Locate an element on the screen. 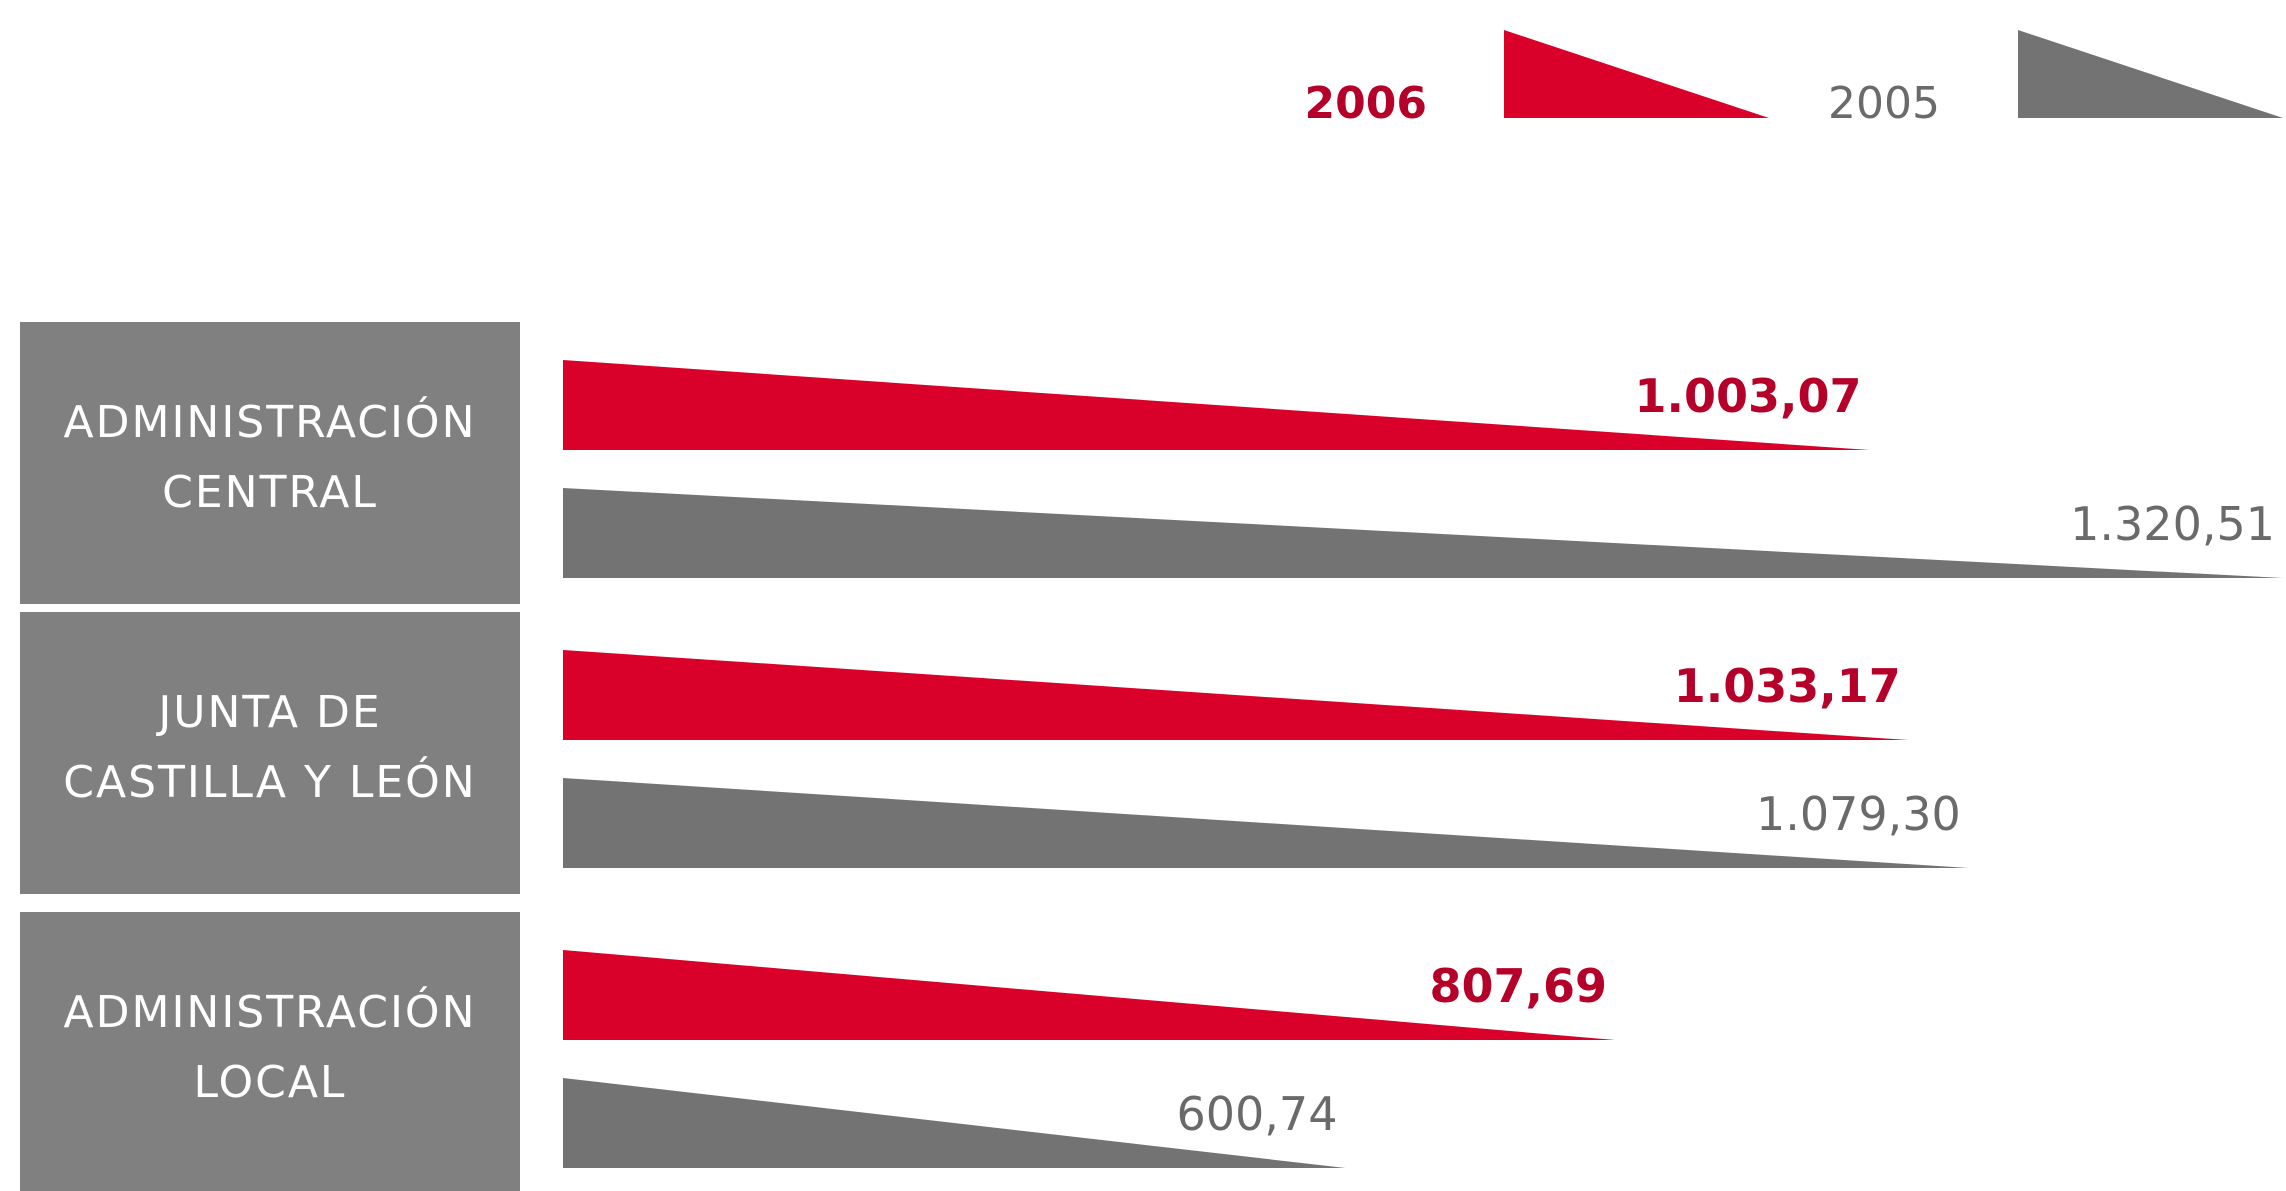 This screenshot has height=1191, width=2286. data-label-2006: 807,69 is located at coordinates (1519, 986).